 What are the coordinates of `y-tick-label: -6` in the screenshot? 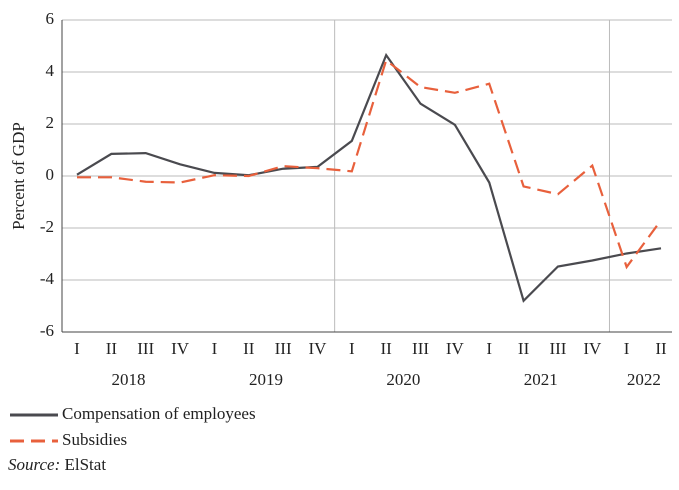 It's located at (47, 330).